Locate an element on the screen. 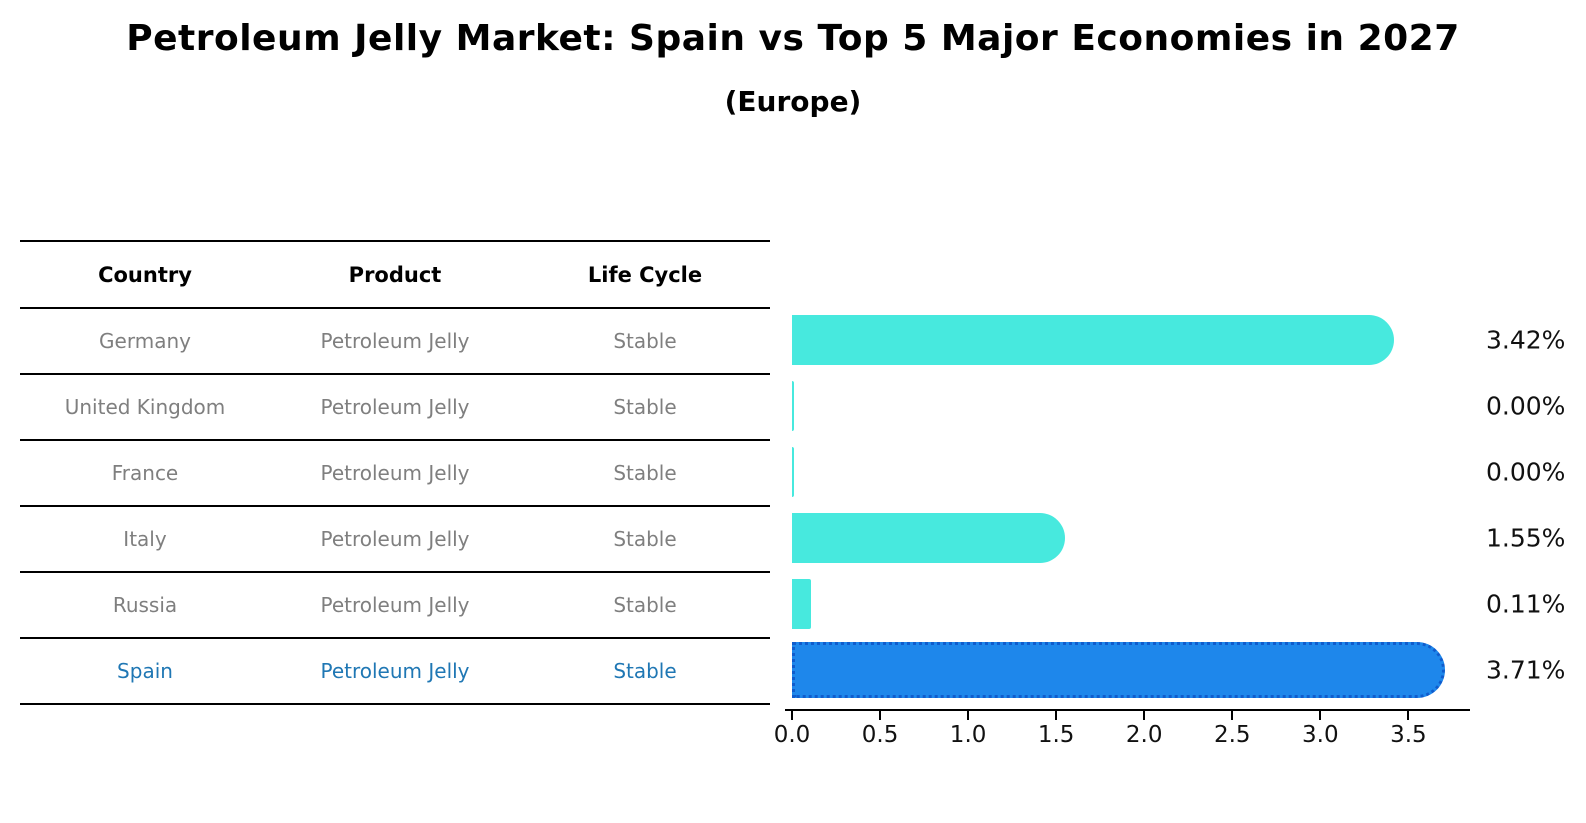 The width and height of the screenshot is (1586, 823). table-row: Russia Petroleum Jelly Stable is located at coordinates (395, 606).